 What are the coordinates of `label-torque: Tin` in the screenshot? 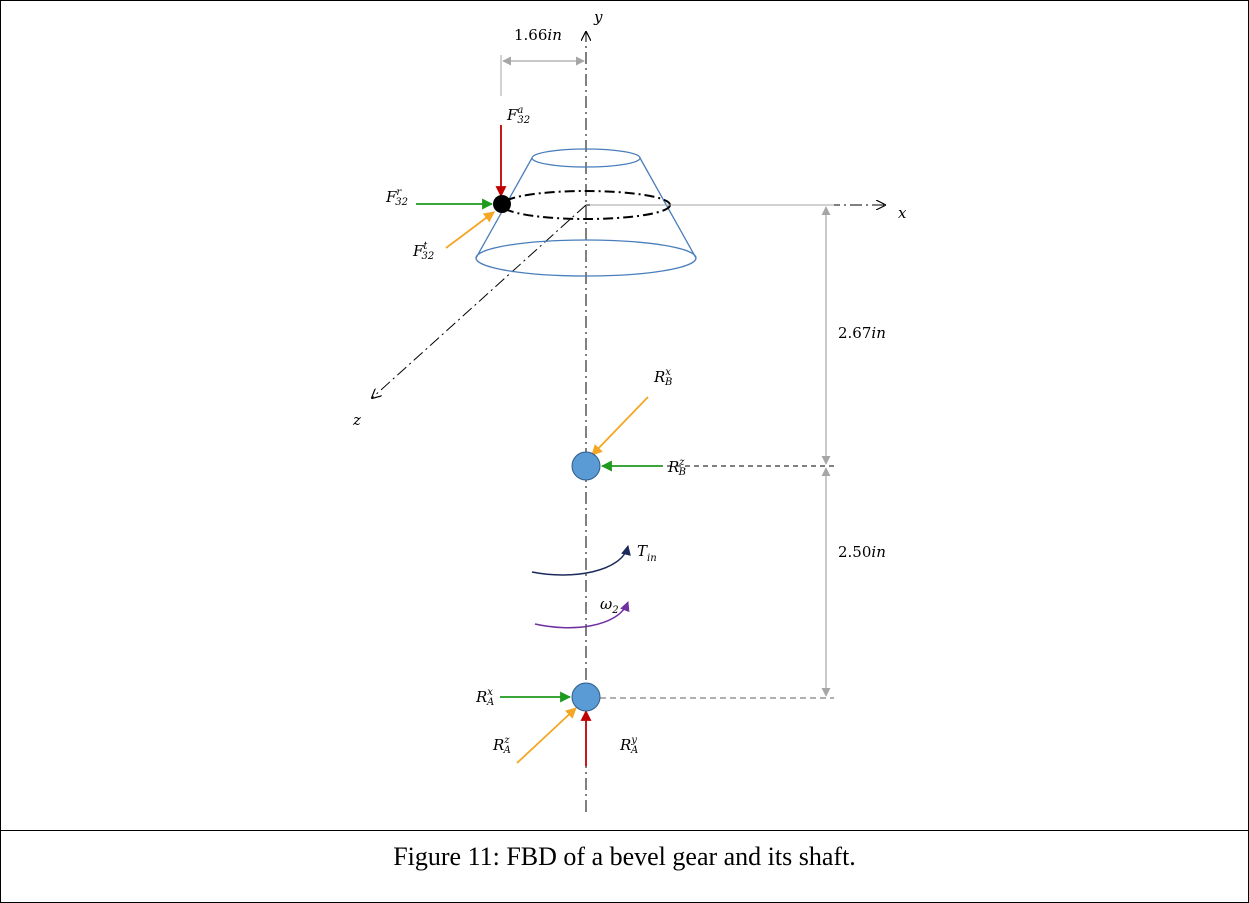 It's located at (647, 553).